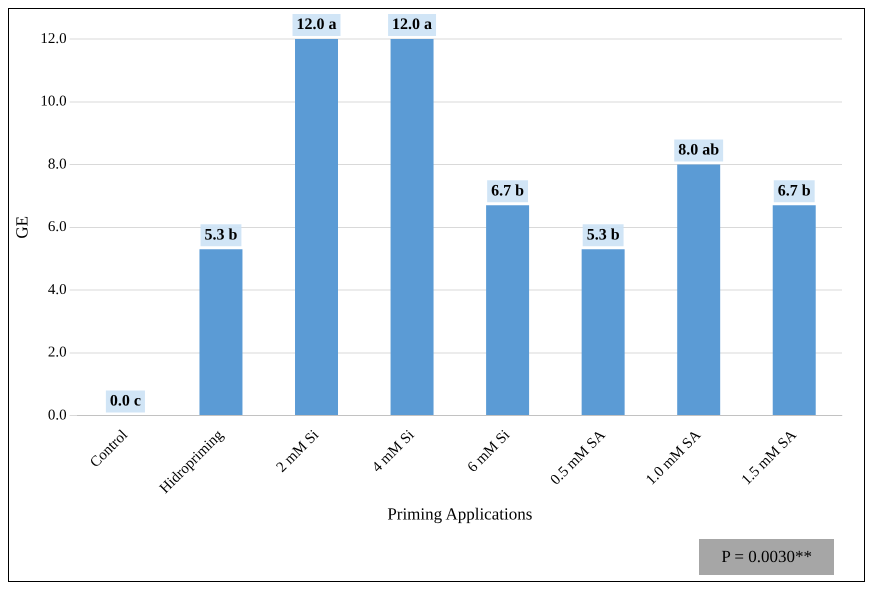 The image size is (875, 589). I want to click on y-tick-label: 2.0, so click(57, 352).